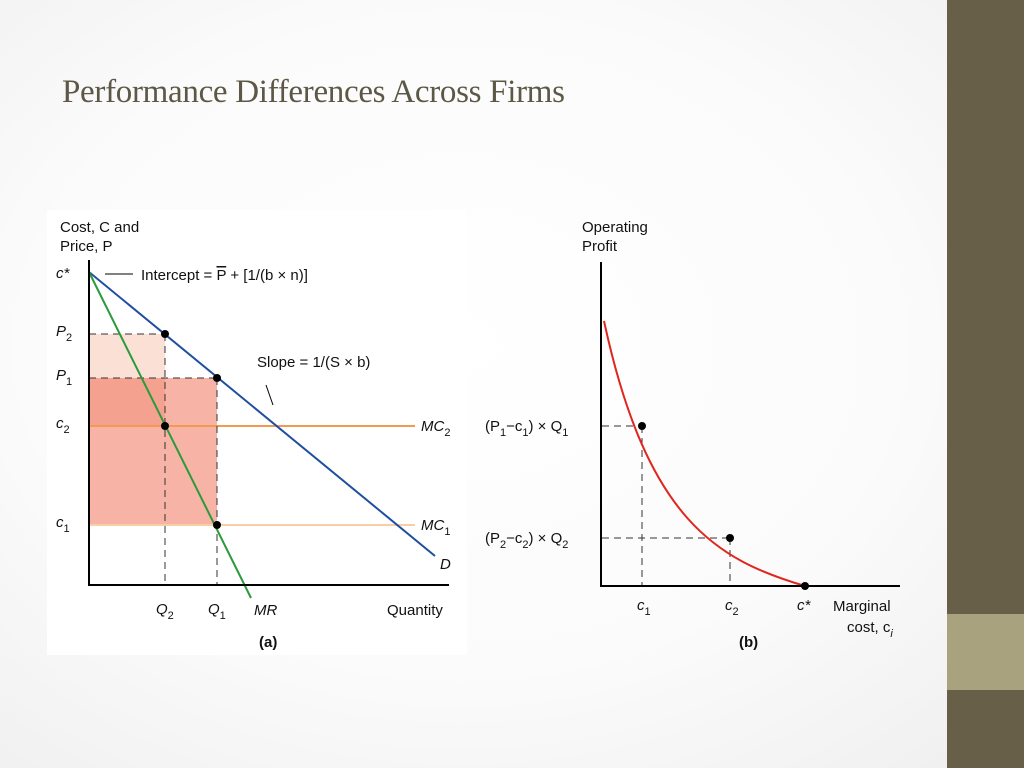 The image size is (1024, 768). What do you see at coordinates (99, 227) in the screenshot?
I see `y-axis-label-a-line1: Cost, C and` at bounding box center [99, 227].